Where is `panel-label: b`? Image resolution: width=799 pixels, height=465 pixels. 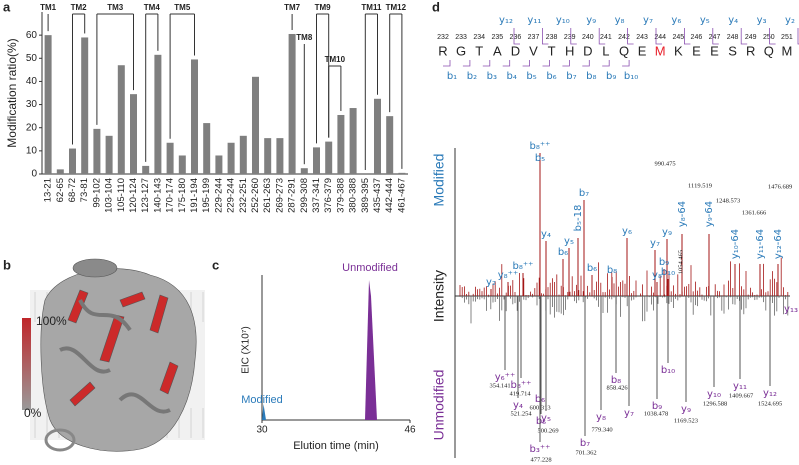 panel-label: b is located at coordinates (7, 264).